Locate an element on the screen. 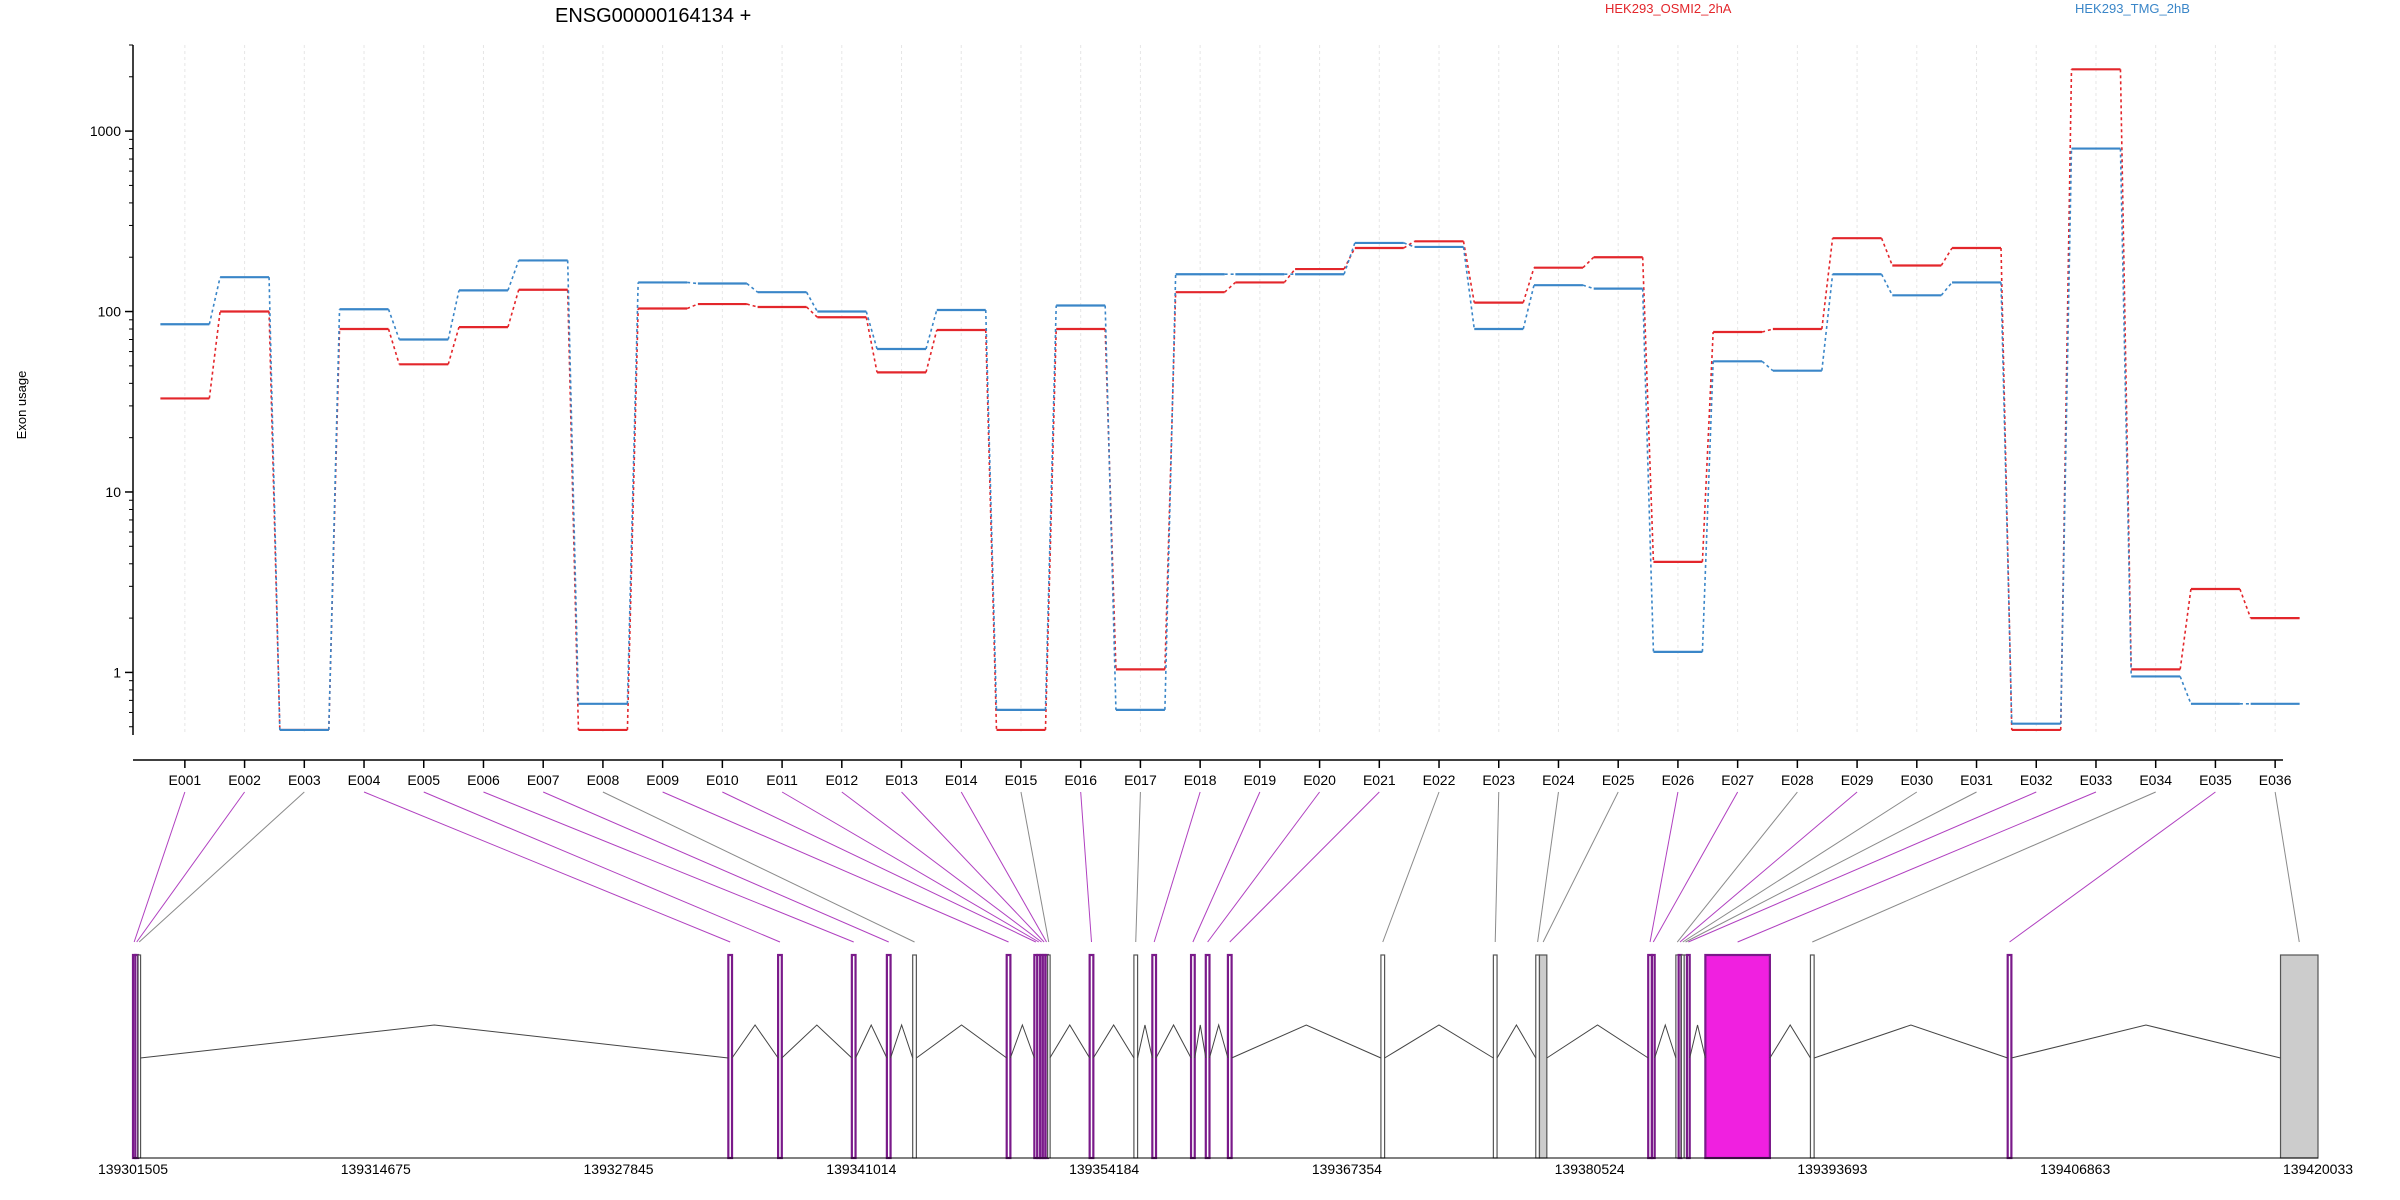 This screenshot has width=2400, height=1200. legend-series-b: HEK293_TMG_2hB is located at coordinates (2132, 8).